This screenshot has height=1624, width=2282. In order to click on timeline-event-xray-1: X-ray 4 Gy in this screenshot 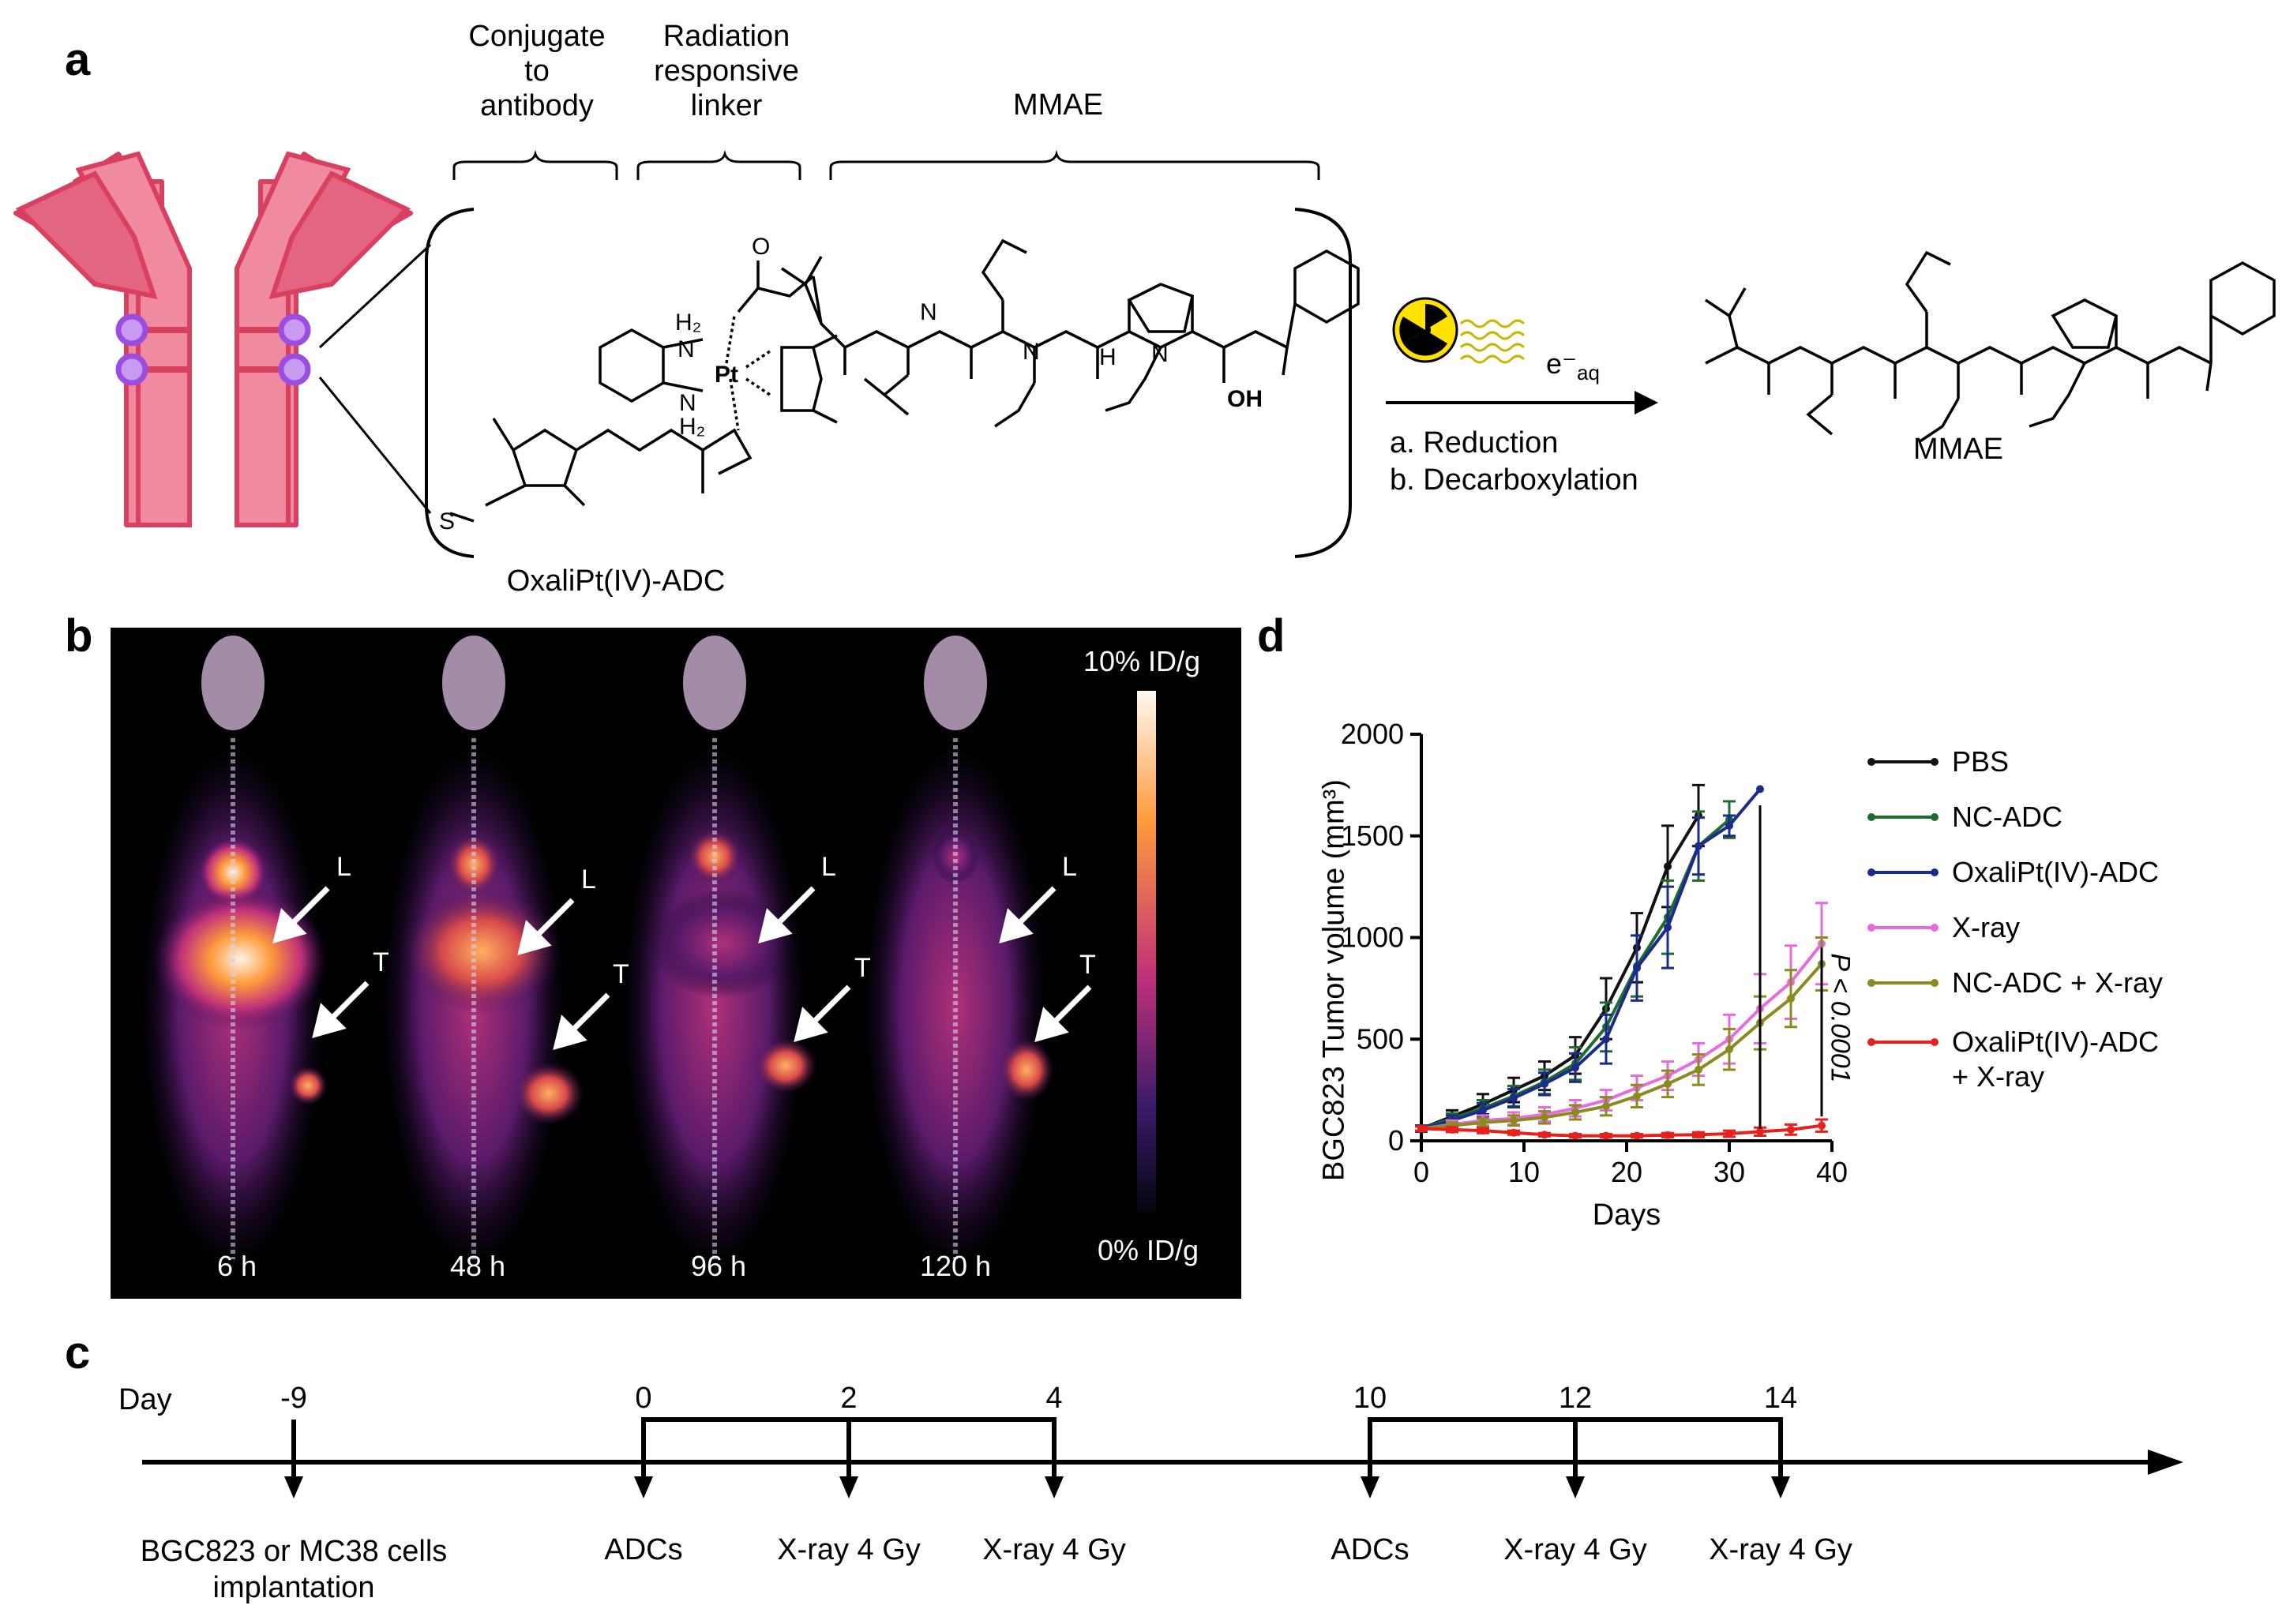, I will do `click(849, 1549)`.